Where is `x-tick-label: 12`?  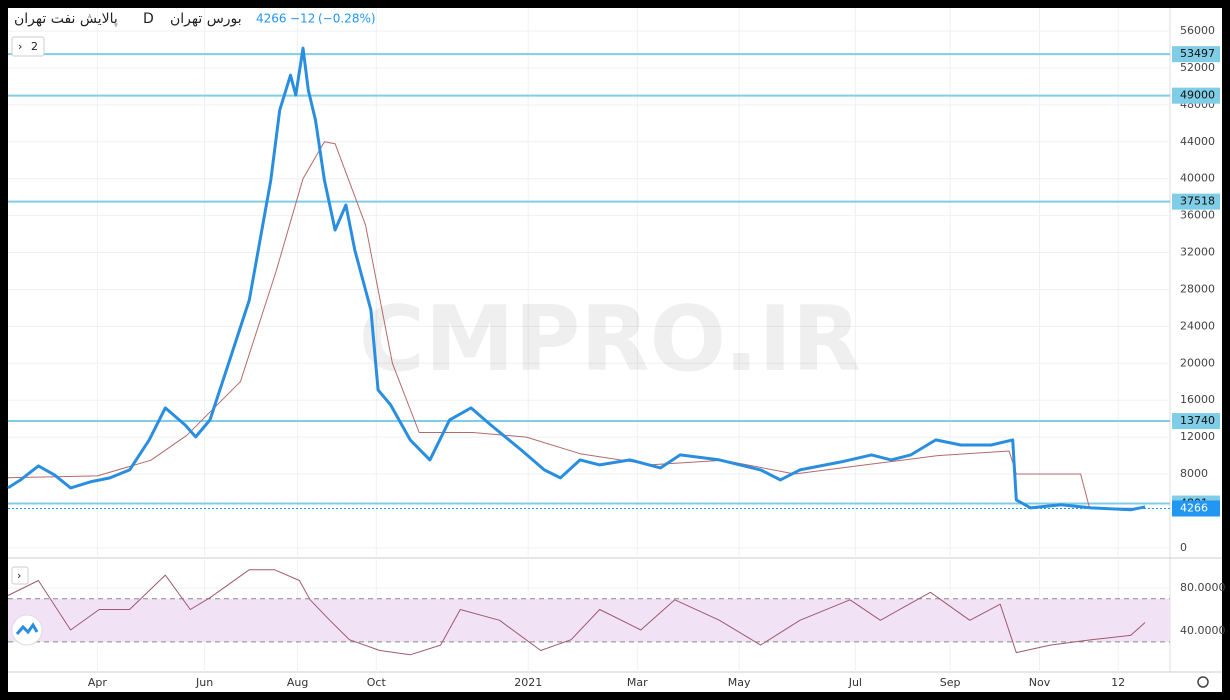
x-tick-label: 12 is located at coordinates (1118, 682).